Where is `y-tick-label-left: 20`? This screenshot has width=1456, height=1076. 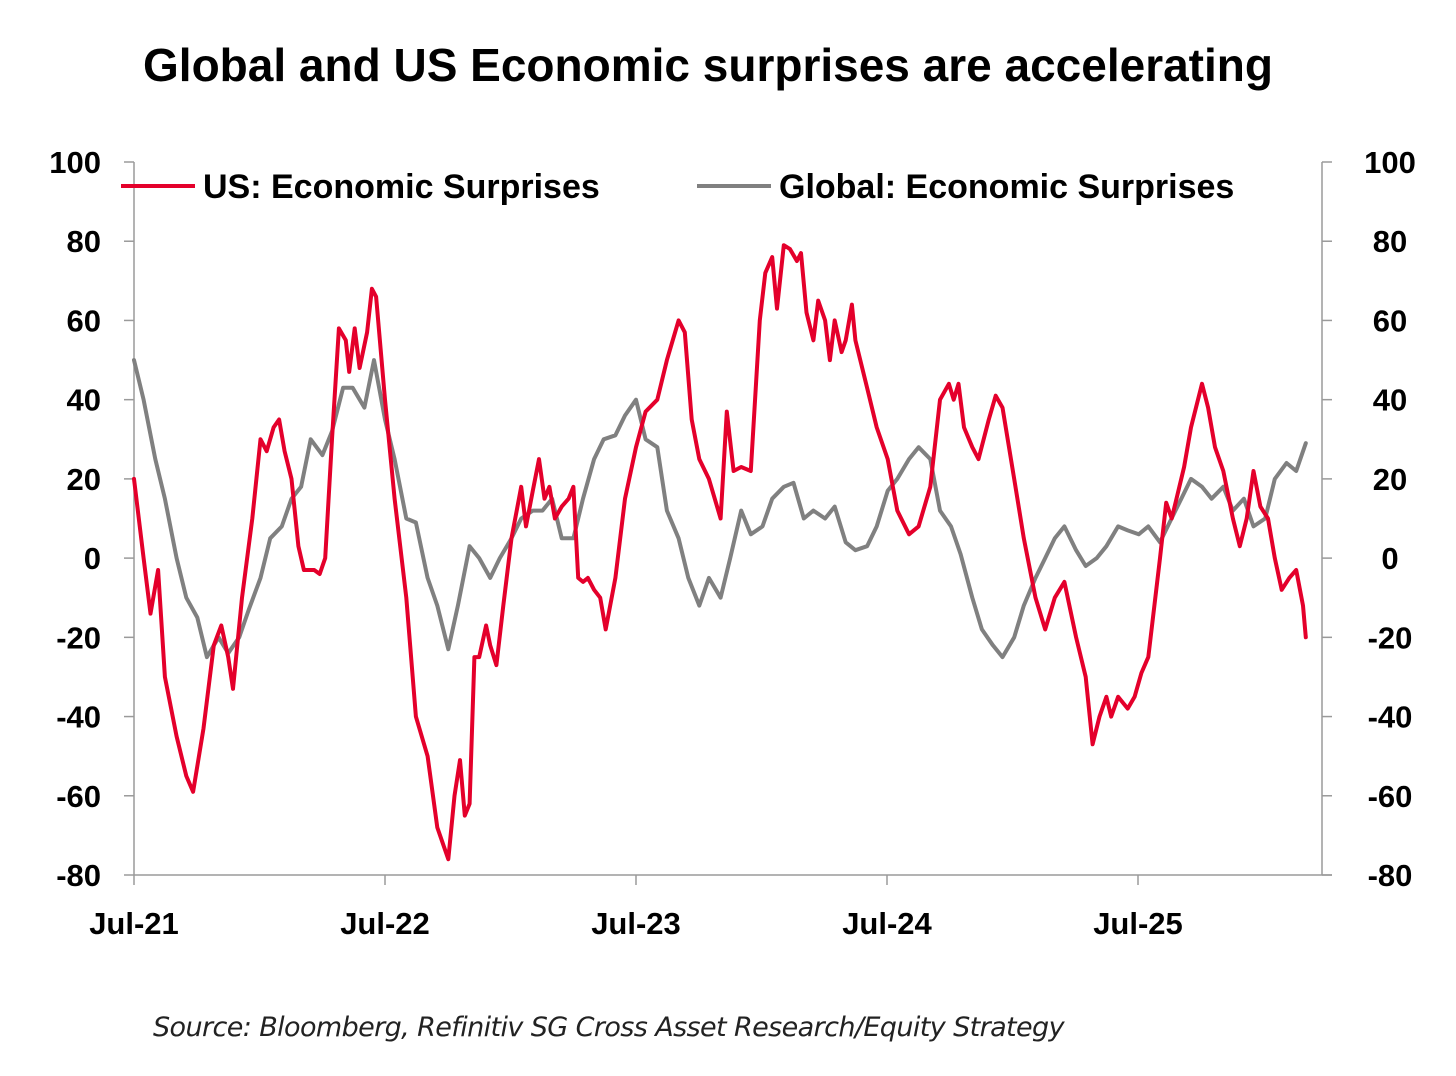
y-tick-label-left: 20 is located at coordinates (84, 479).